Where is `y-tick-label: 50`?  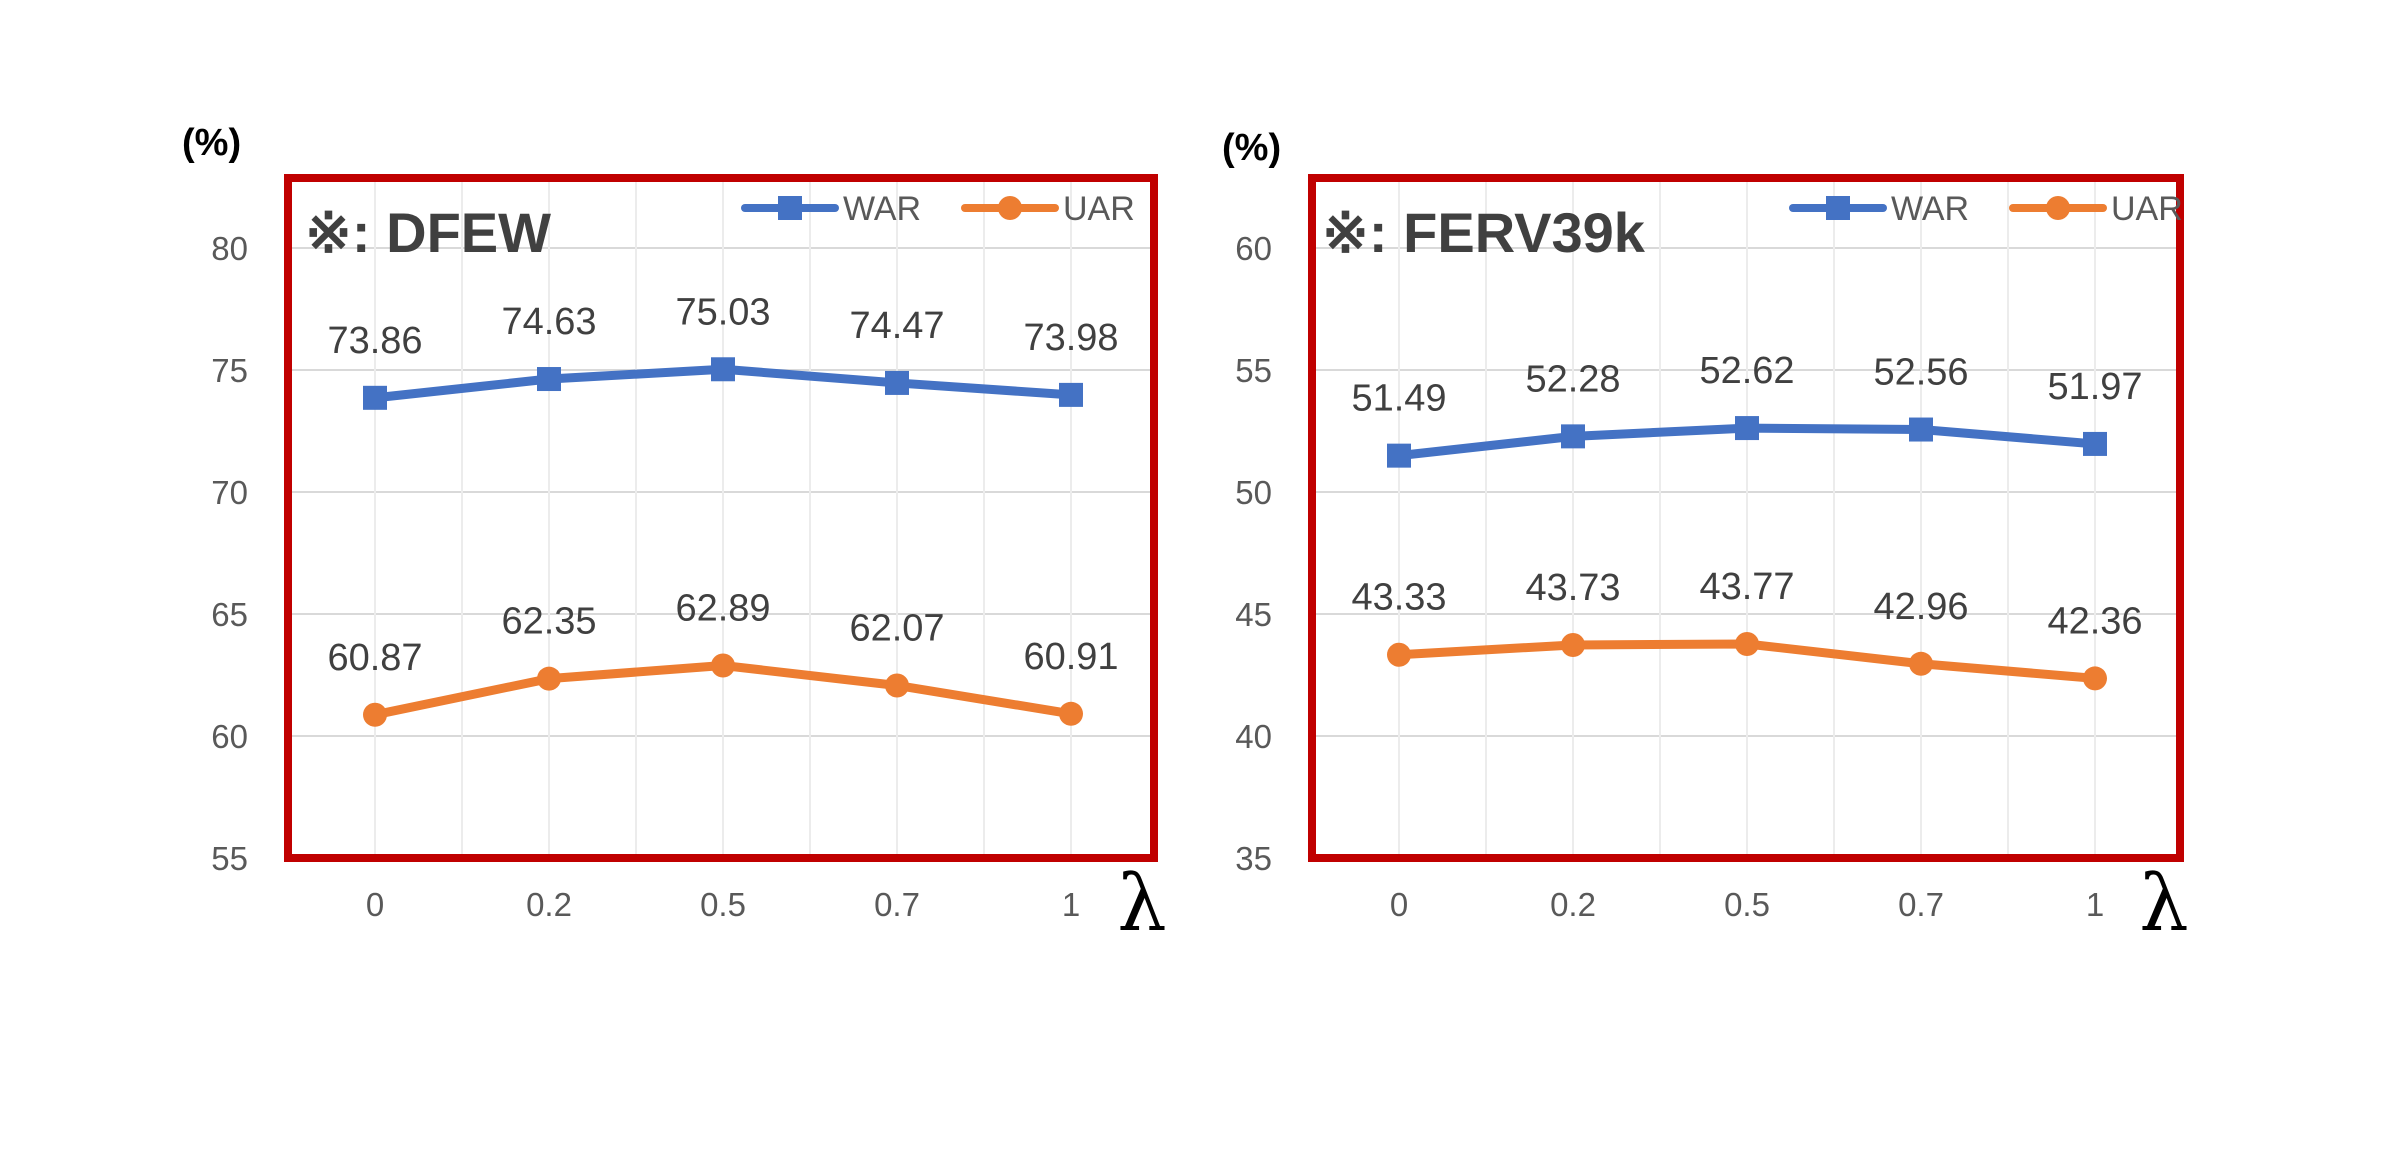
y-tick-label: 50 is located at coordinates (1253, 492).